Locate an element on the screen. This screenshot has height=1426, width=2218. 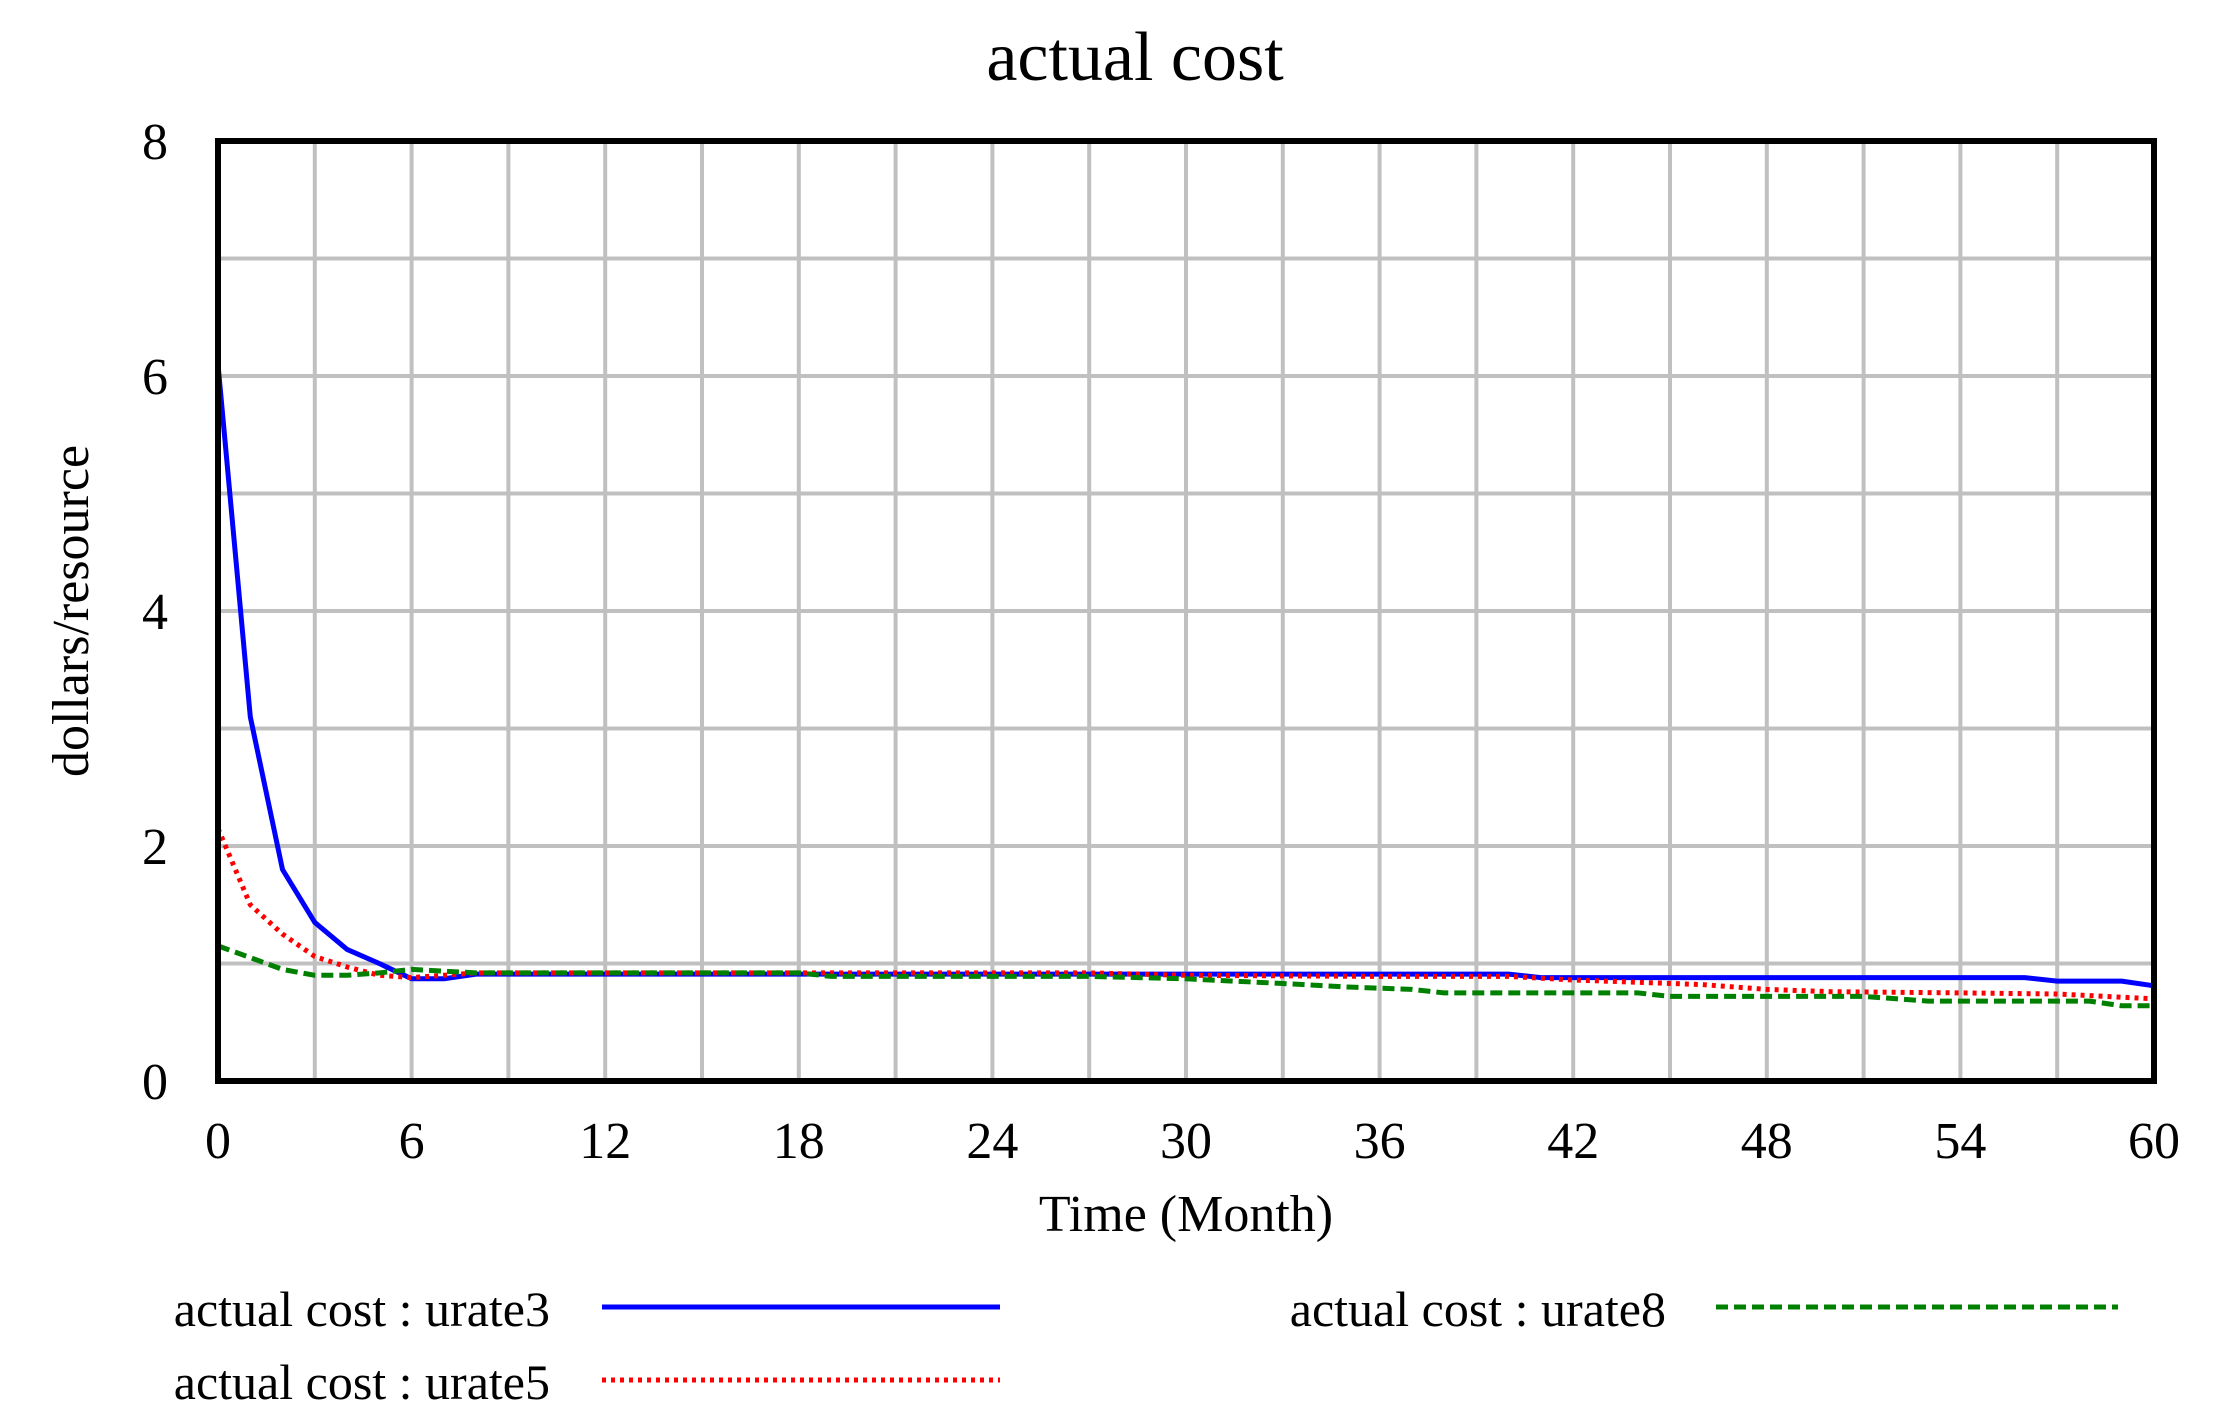
legend-label-1: actual cost : urate3 is located at coordinates (362, 1309).